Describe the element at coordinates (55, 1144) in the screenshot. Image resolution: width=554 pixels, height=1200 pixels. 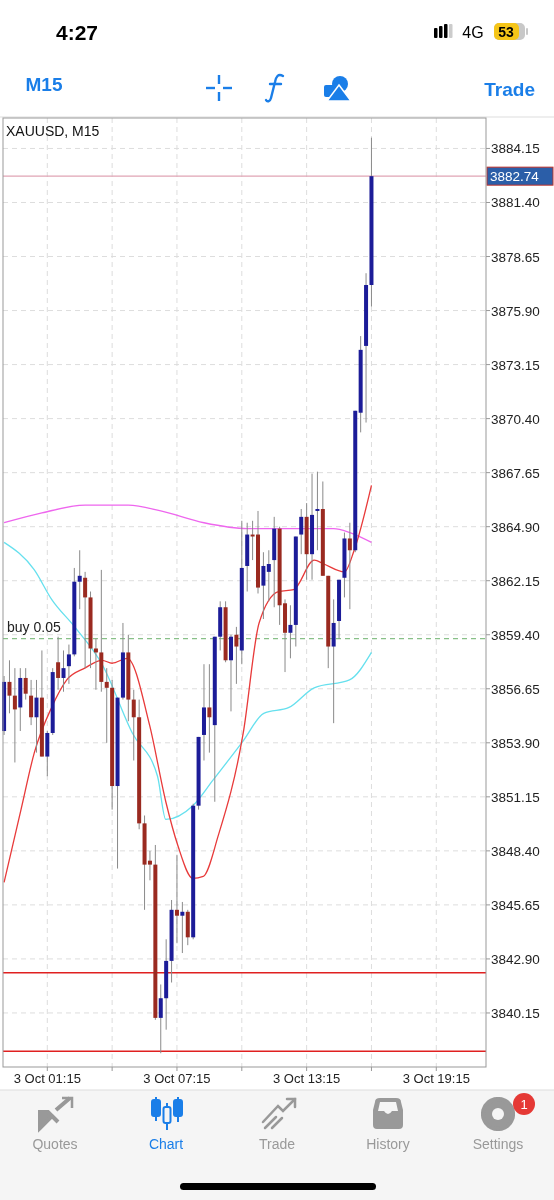
I see `text: Quotes` at that location.